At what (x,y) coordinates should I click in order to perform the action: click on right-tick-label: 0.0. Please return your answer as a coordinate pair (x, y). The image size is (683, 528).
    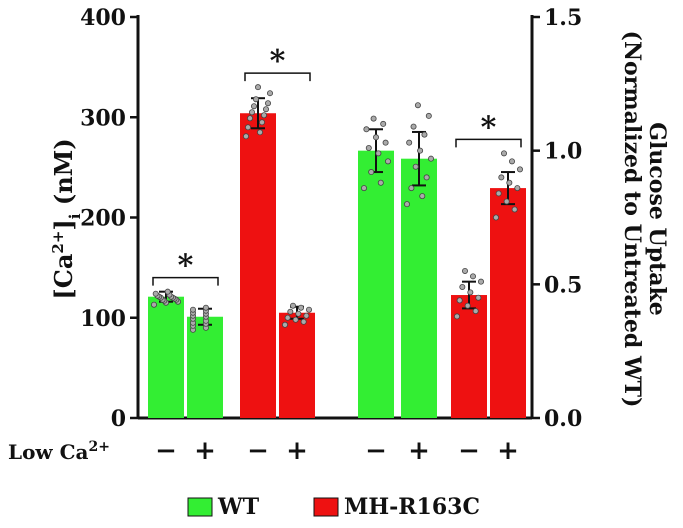
    Looking at the image, I should click on (563, 419).